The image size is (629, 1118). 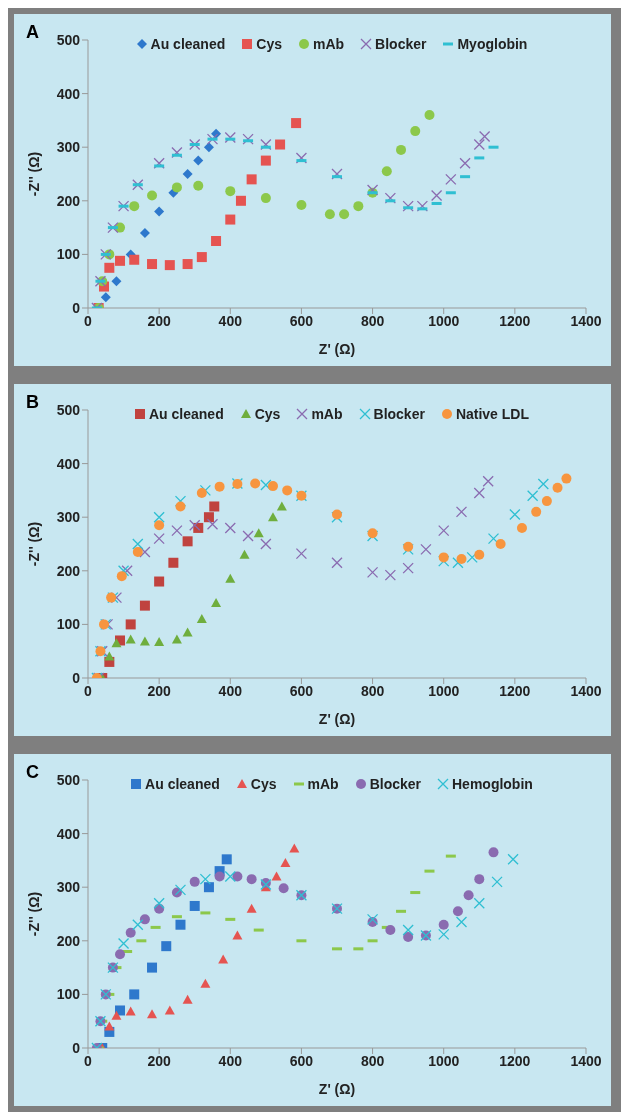 I want to click on chart-title: B, so click(x=32, y=402).